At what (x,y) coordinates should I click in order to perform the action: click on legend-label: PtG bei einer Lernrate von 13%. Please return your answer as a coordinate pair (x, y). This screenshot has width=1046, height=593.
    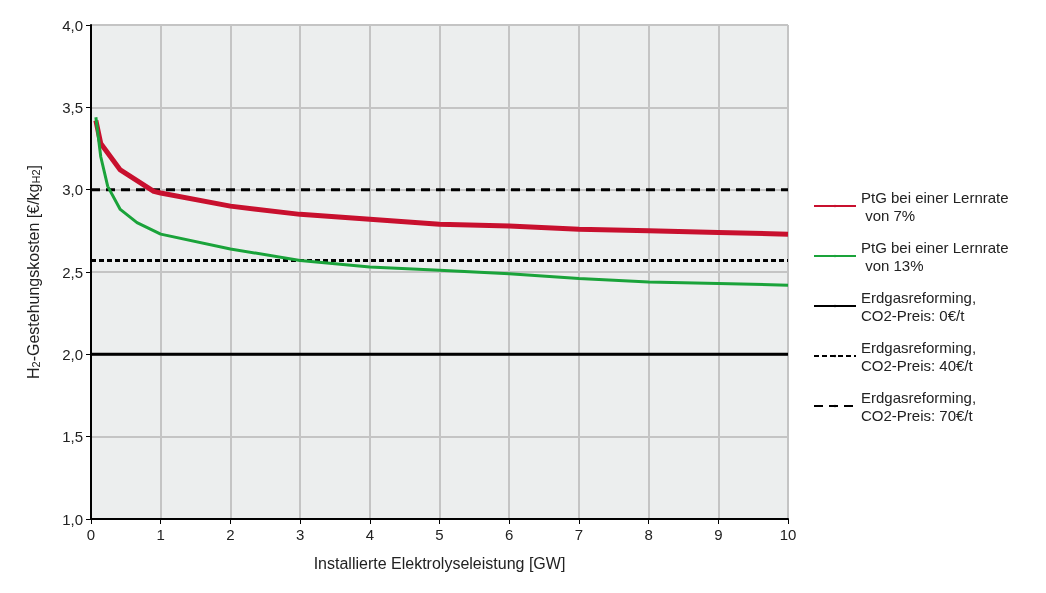
    Looking at the image, I should click on (935, 256).